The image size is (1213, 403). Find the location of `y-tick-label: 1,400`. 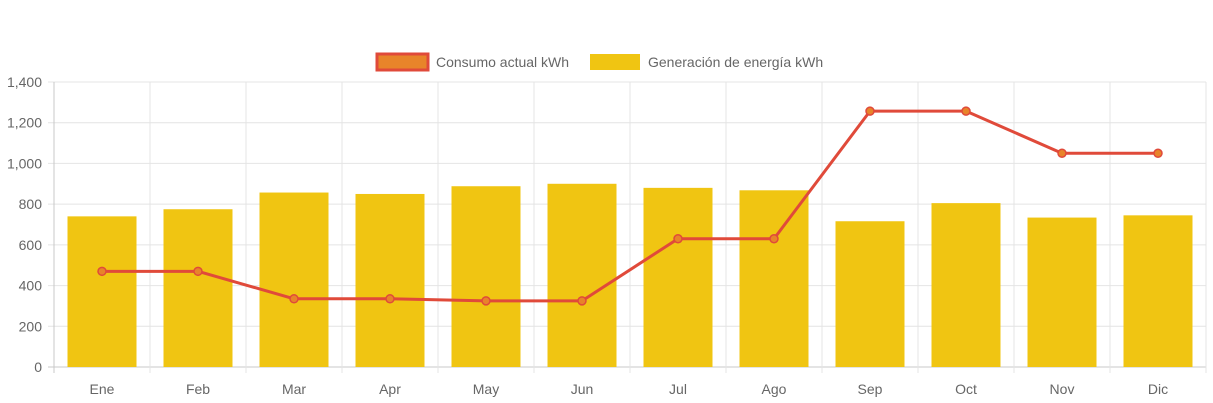

y-tick-label: 1,400 is located at coordinates (24, 82).